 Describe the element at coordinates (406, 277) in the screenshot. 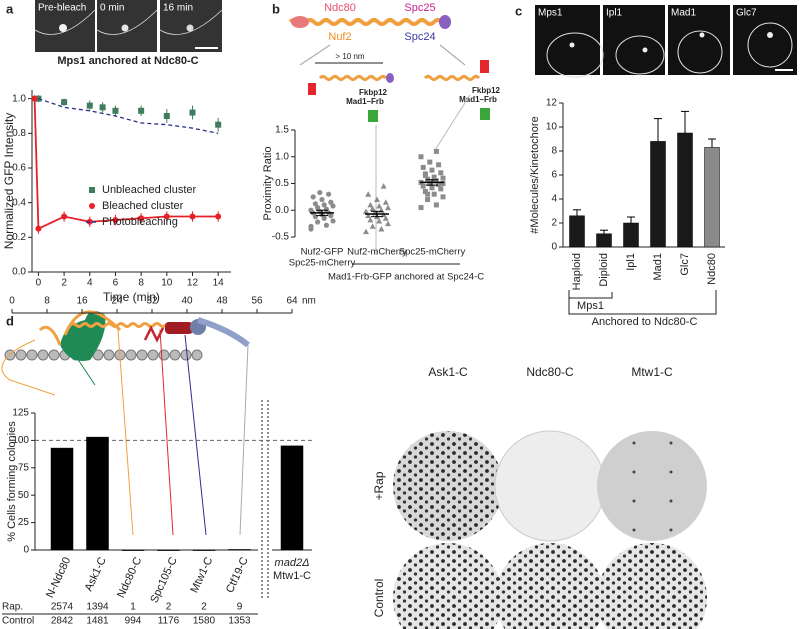

I see `group-label: Mad1-Frb-GFP anchored at Spc24-C` at that location.